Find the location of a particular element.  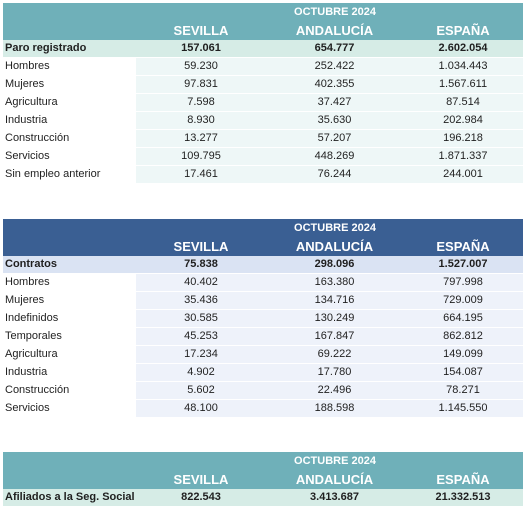

contratos-total-sevilla: 75.838 is located at coordinates (201, 264).